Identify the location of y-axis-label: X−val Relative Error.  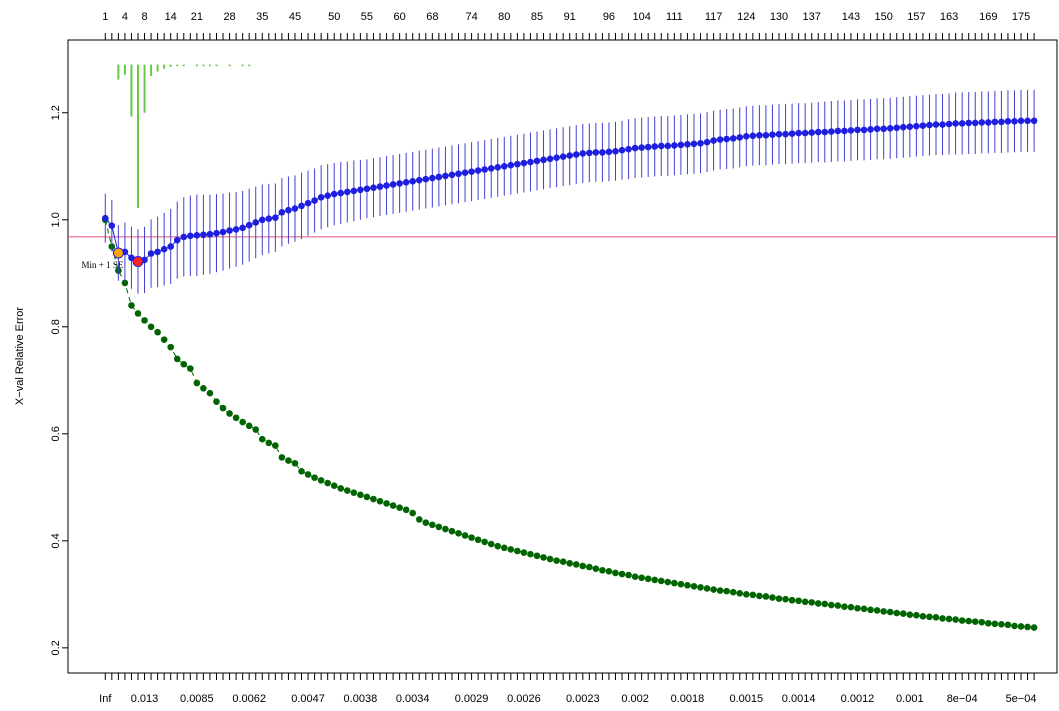
(20, 356).